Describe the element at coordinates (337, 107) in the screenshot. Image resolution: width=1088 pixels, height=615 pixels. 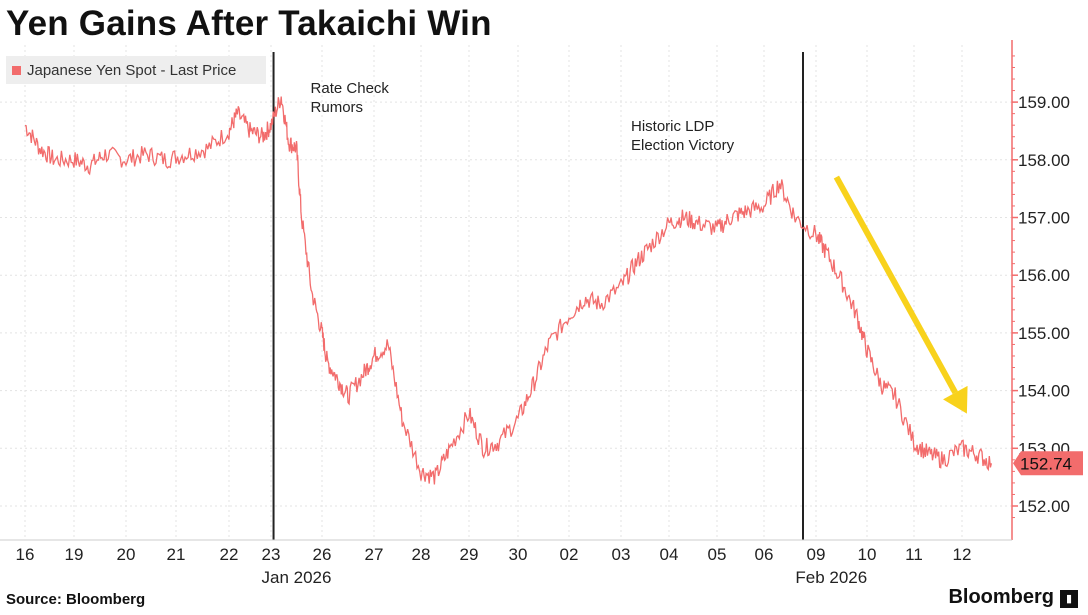
I see `event-annotation-line2: Rumors` at that location.